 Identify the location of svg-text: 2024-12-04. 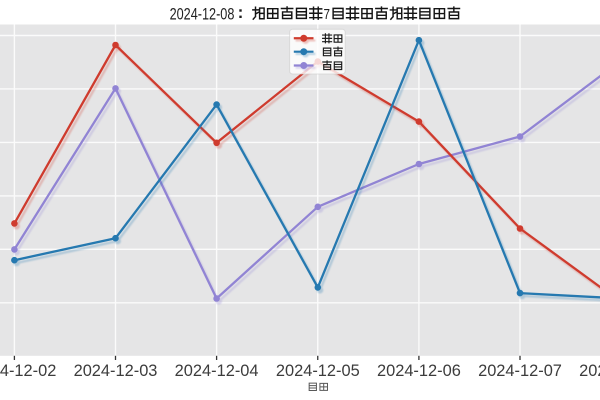
(217, 371).